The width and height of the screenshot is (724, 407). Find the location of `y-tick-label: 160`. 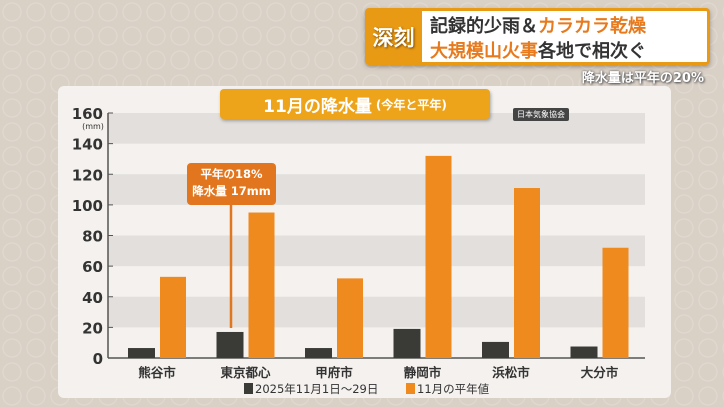

y-tick-label: 160 is located at coordinates (87, 114).